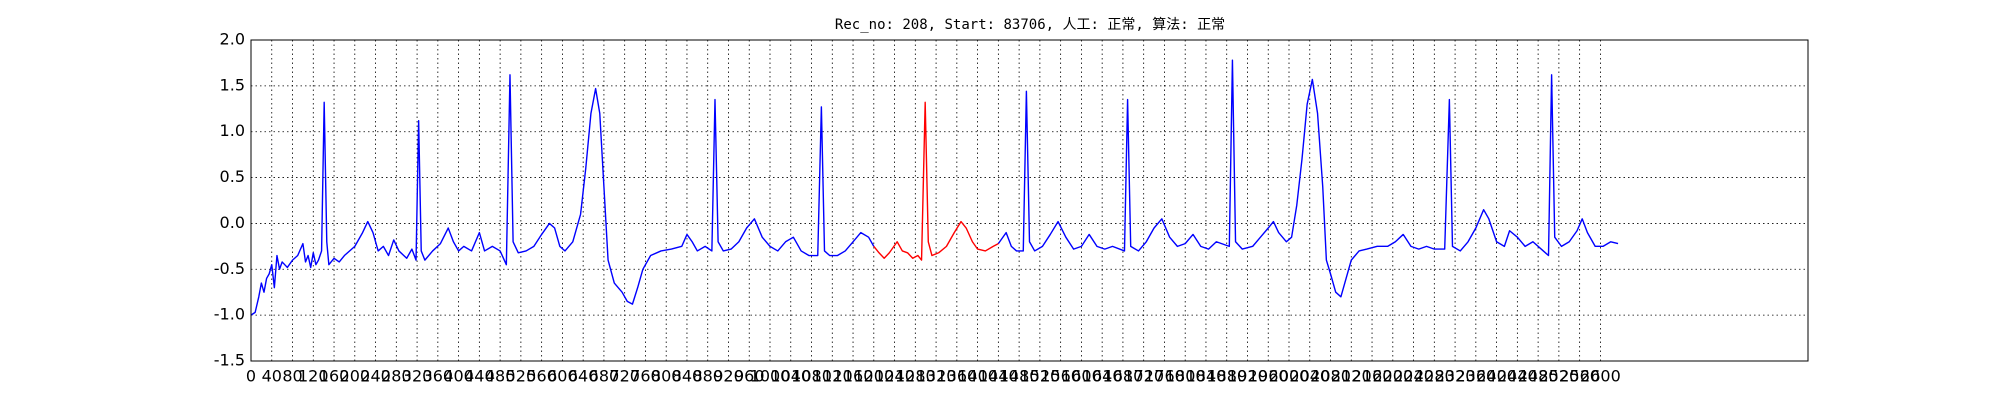 This screenshot has width=2000, height=400. Describe the element at coordinates (936, 181) in the screenshot. I see `signal-line` at that location.